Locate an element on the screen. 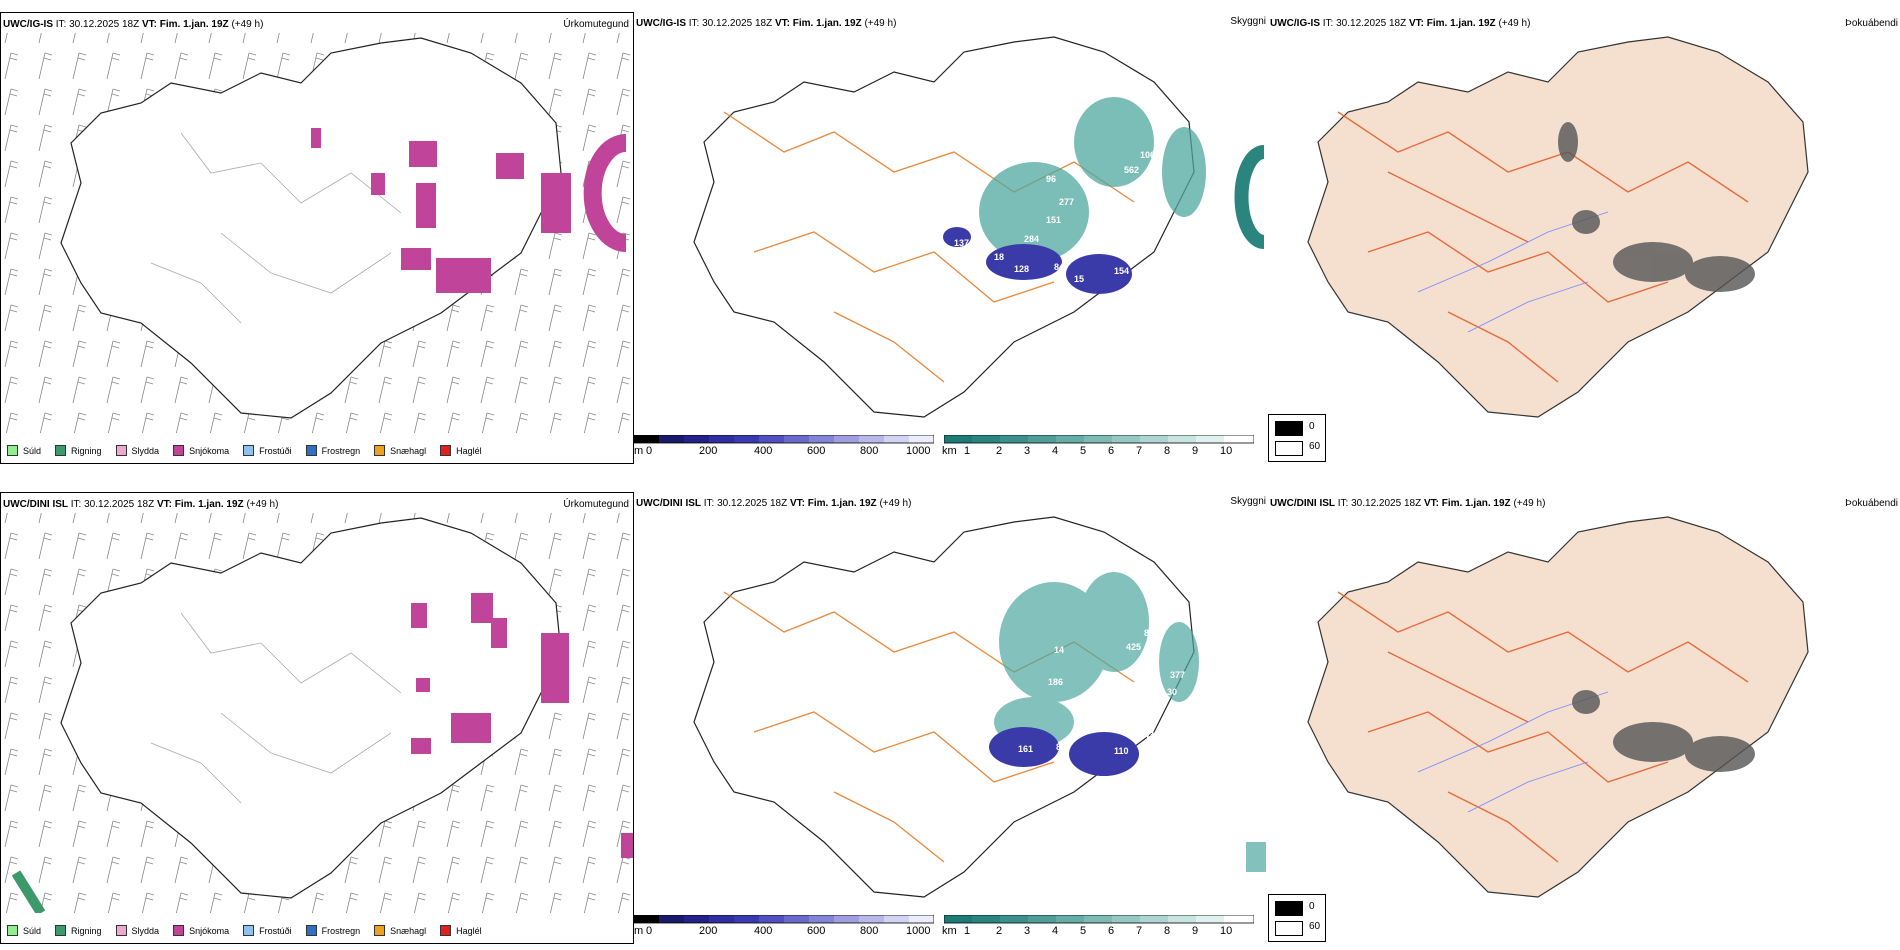 The height and width of the screenshot is (950, 1900). row1-precip-title: Úrkomutegund is located at coordinates (596, 24).